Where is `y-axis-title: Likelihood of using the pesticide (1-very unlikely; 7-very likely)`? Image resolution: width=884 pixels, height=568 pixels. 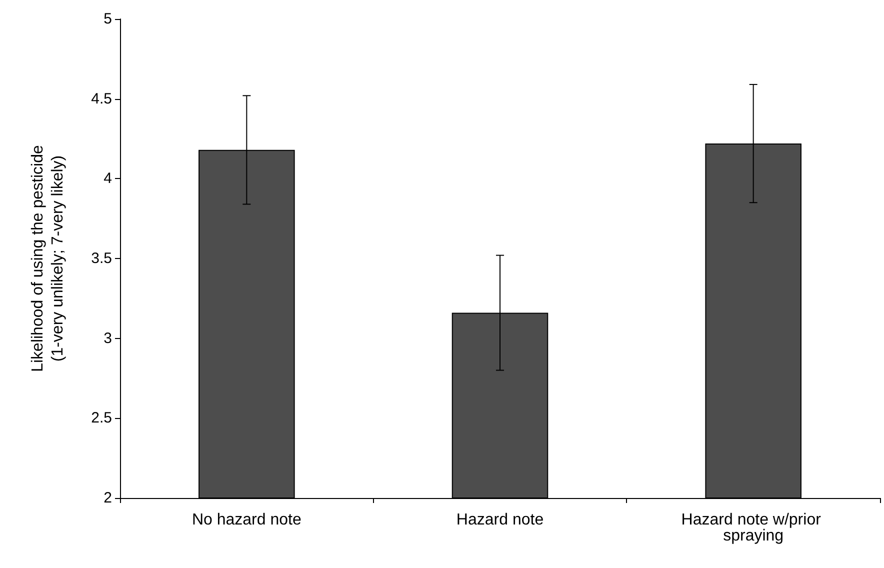 y-axis-title: Likelihood of using the pesticide (1-very unlikely; 7-very likely) is located at coordinates (48, 258).